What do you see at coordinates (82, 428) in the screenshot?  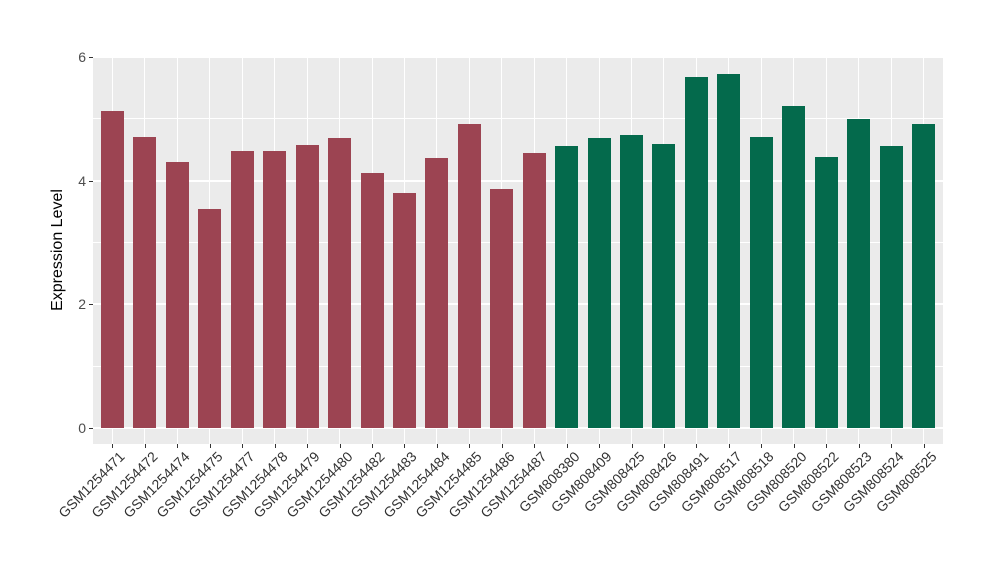 I see `y-tick-label: 0` at bounding box center [82, 428].